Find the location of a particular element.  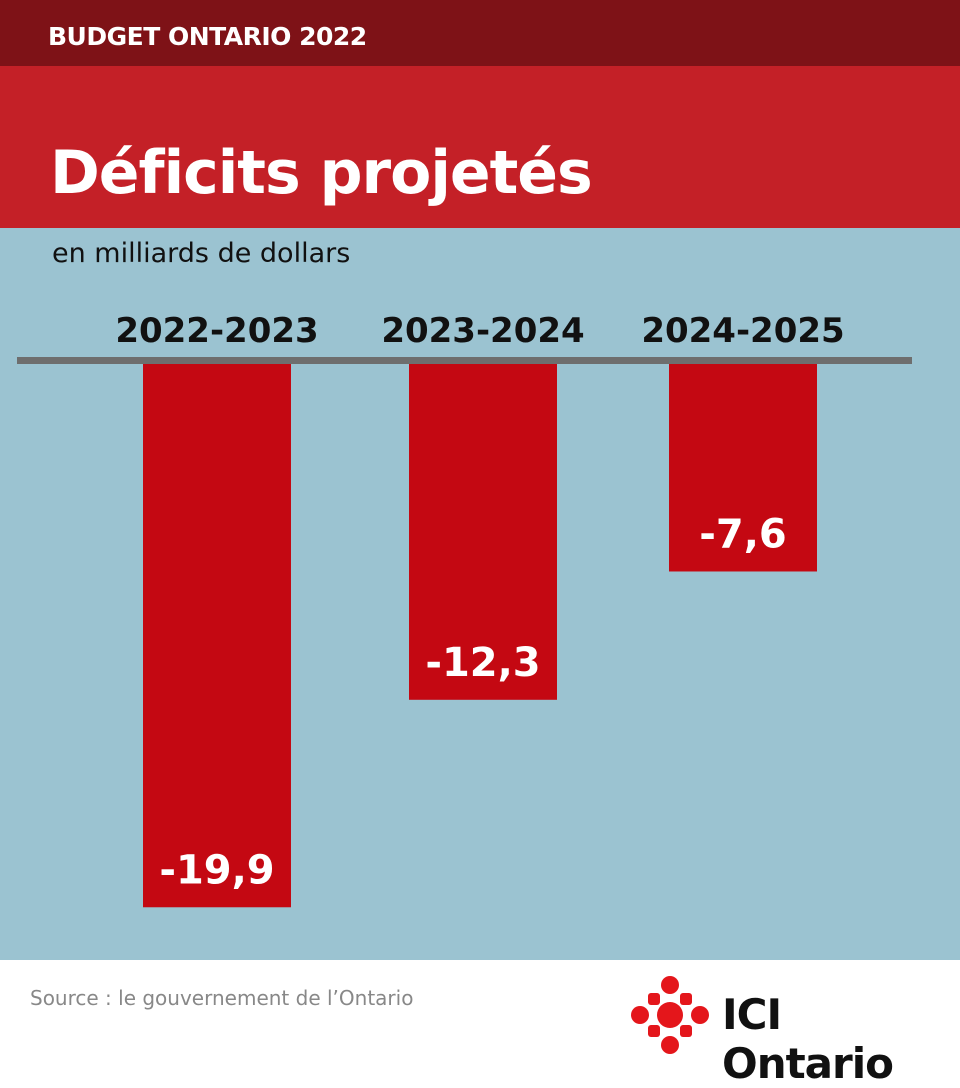

chart-subtitle: en milliards de dollars is located at coordinates (201, 253).